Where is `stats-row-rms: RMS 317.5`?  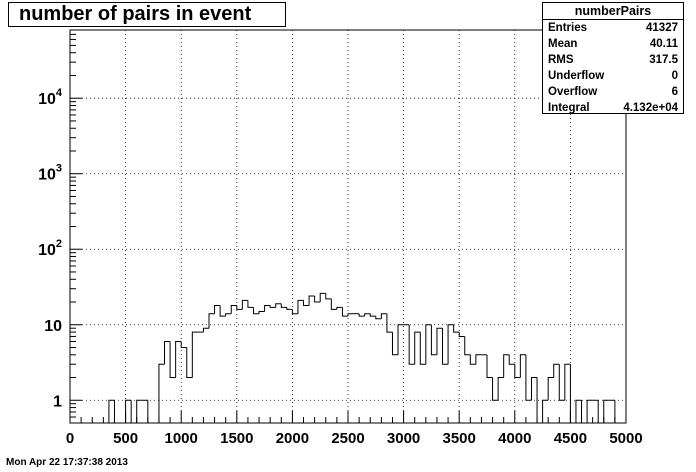 stats-row-rms: RMS 317.5 is located at coordinates (613, 60).